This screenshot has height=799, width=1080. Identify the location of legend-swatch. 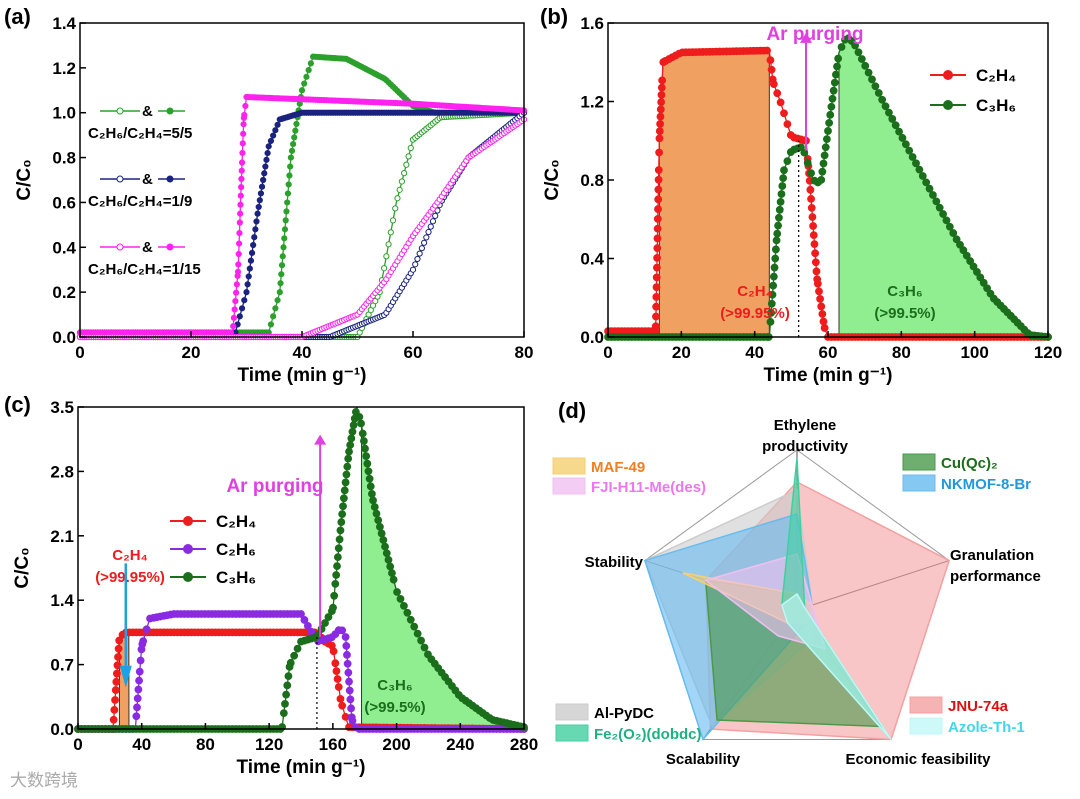
(926, 705).